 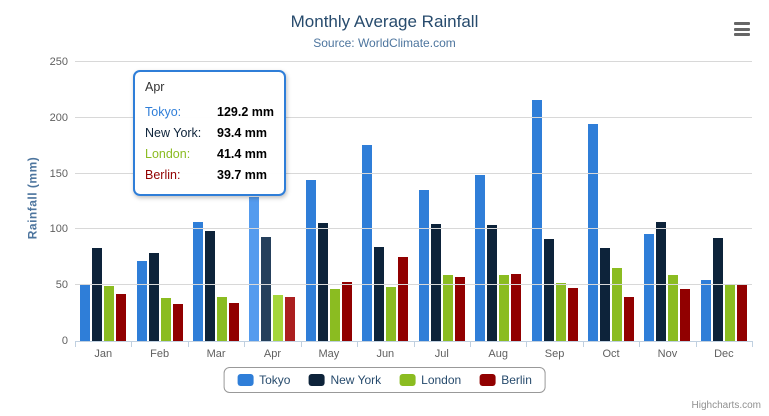 I want to click on bar-london-nov, so click(x=673, y=307).